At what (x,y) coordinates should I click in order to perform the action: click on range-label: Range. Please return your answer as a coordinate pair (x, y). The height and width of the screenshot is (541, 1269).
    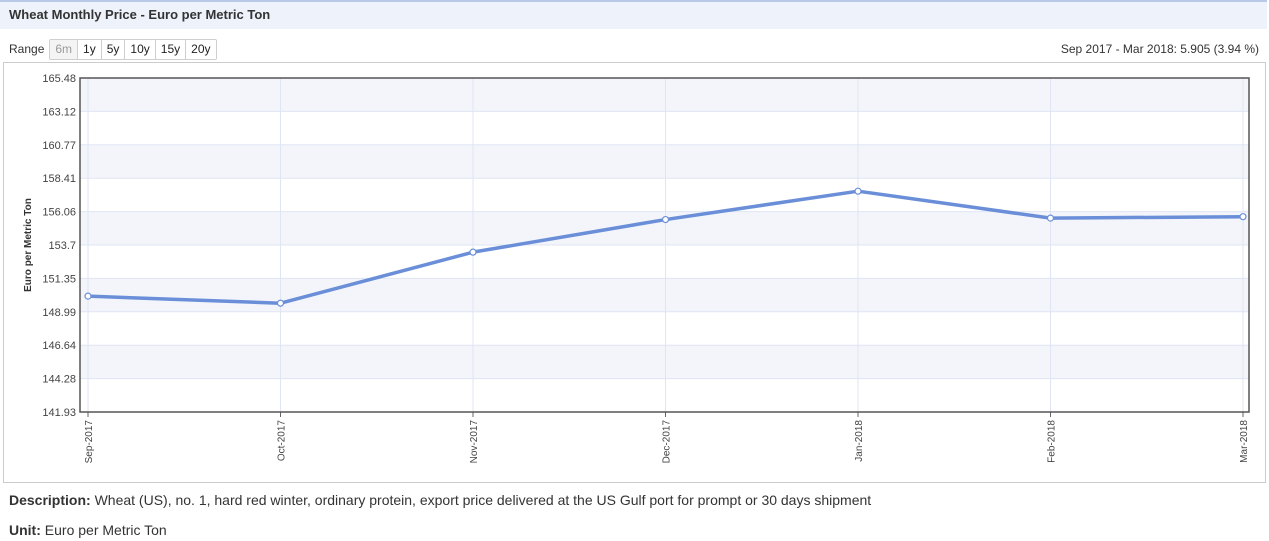
    Looking at the image, I should click on (27, 49).